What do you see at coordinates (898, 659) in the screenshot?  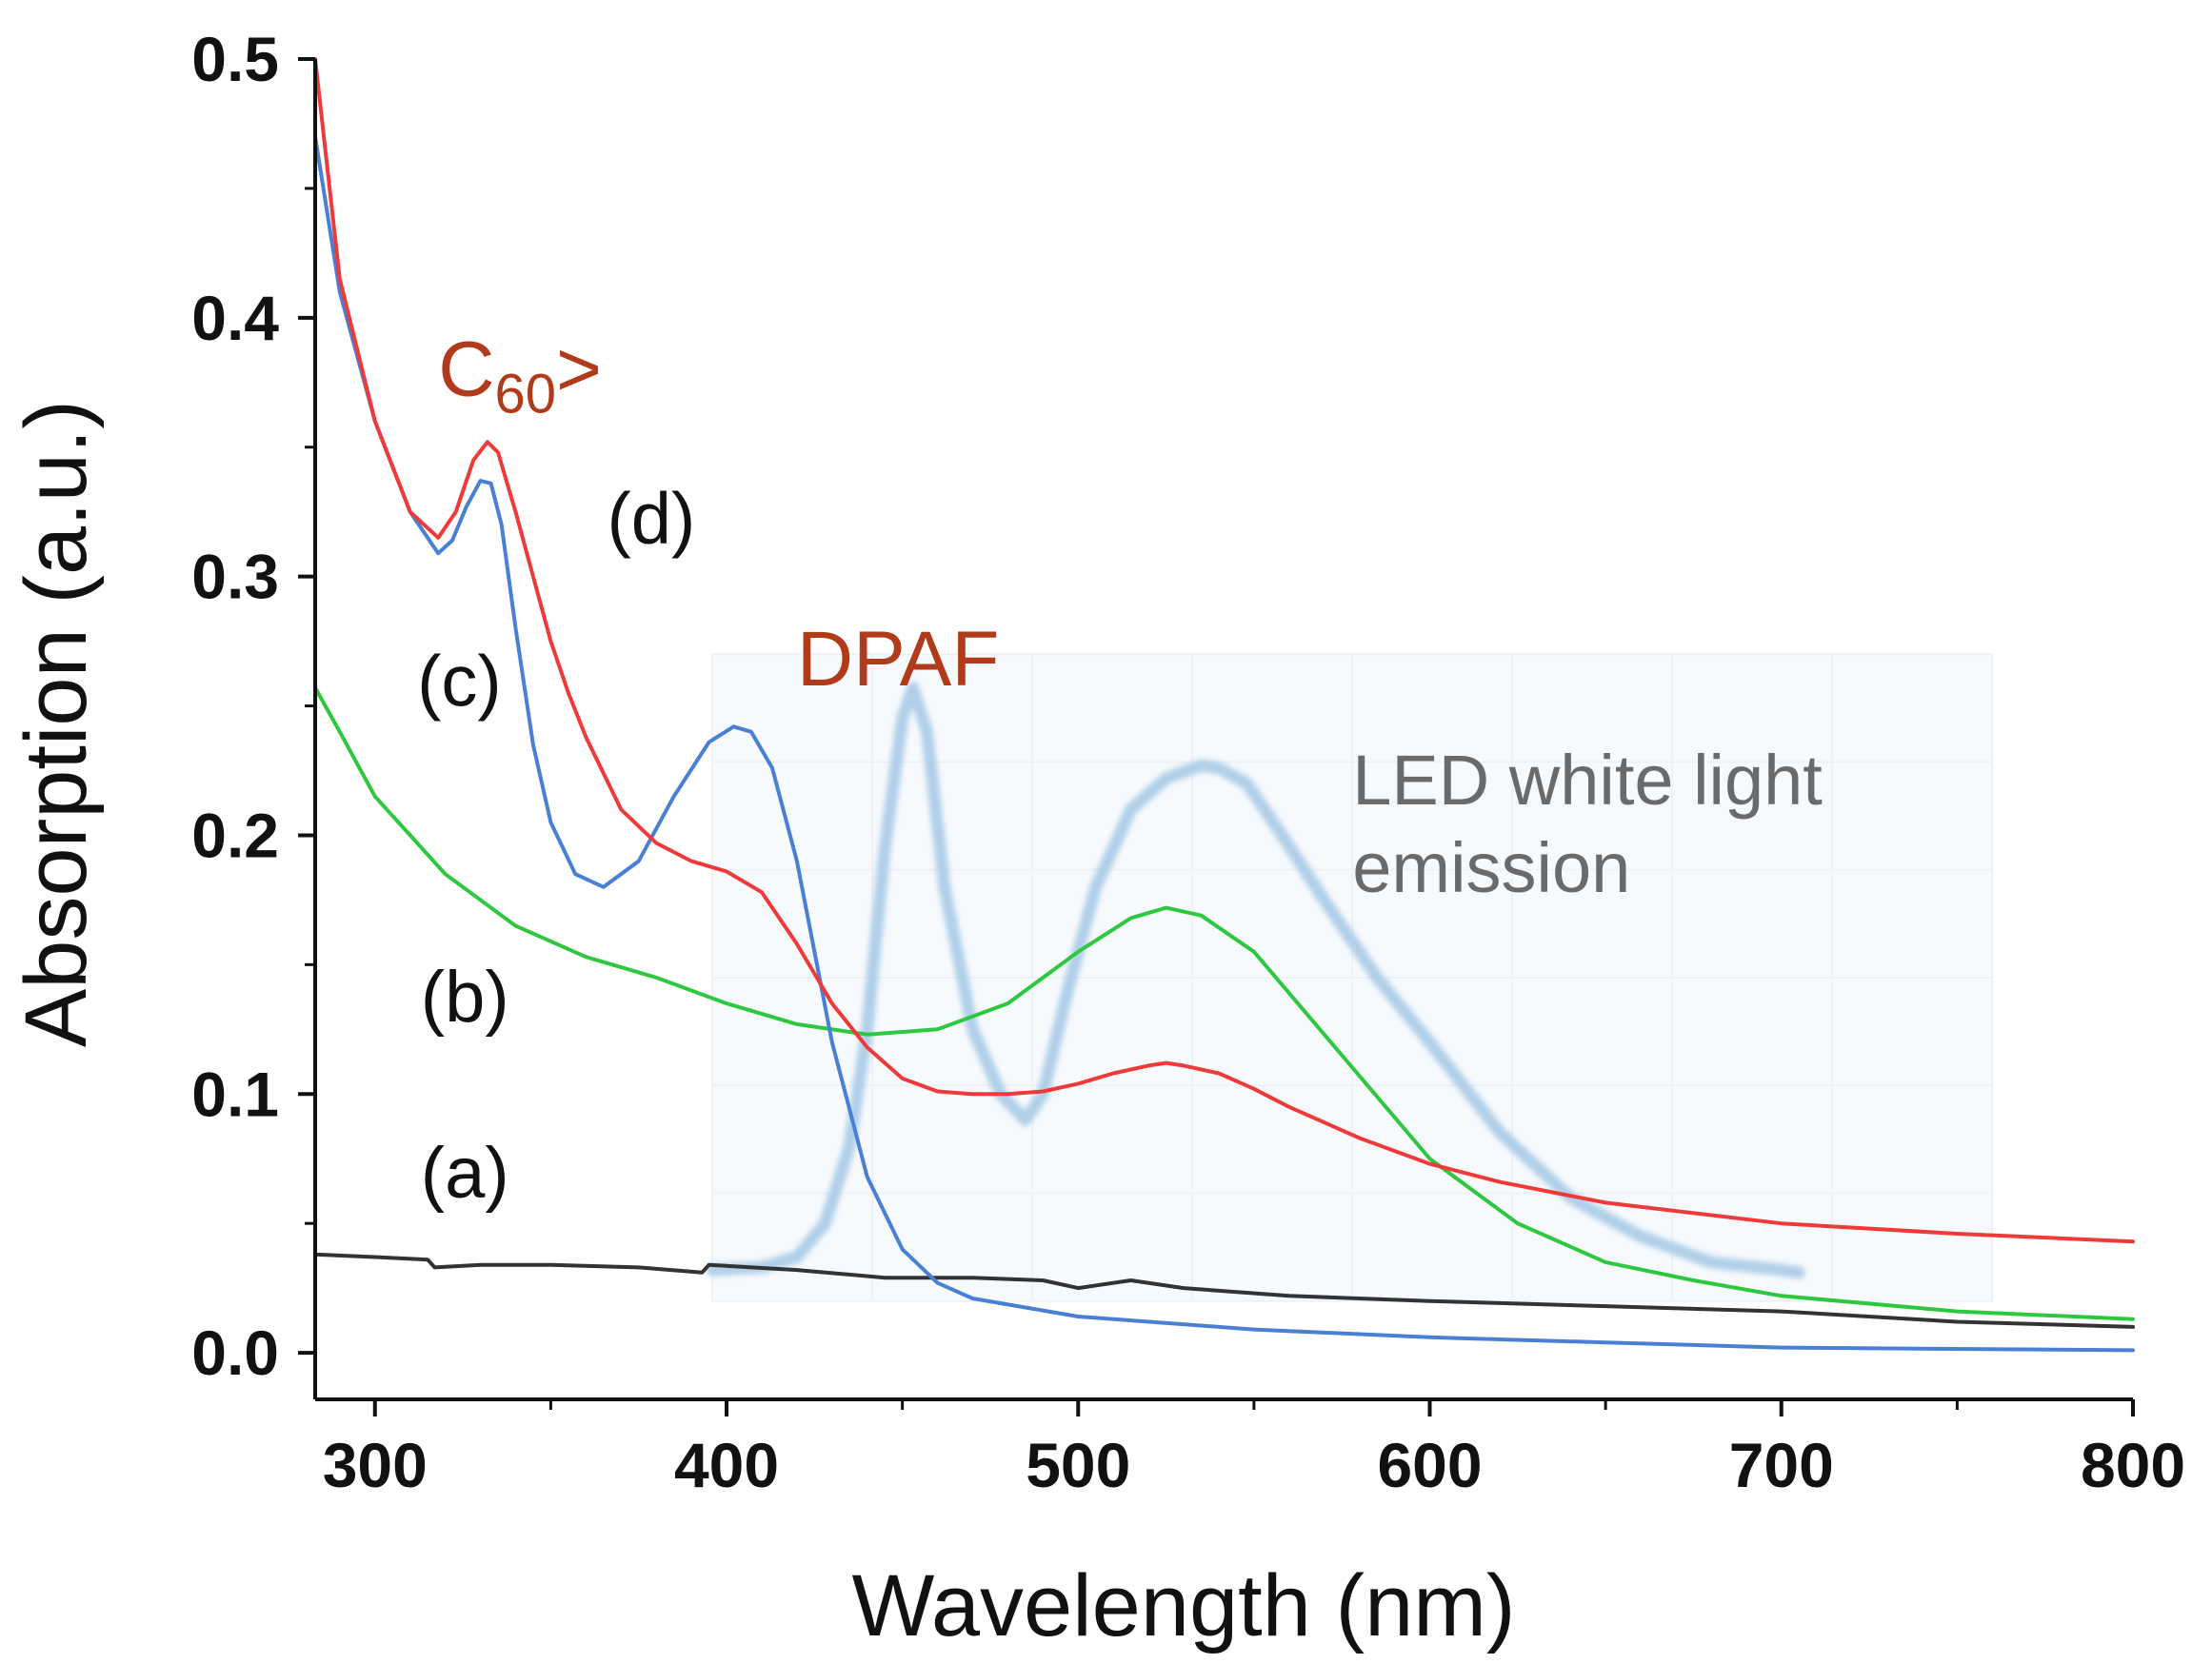 I see `label-dpaf: DPAF` at bounding box center [898, 659].